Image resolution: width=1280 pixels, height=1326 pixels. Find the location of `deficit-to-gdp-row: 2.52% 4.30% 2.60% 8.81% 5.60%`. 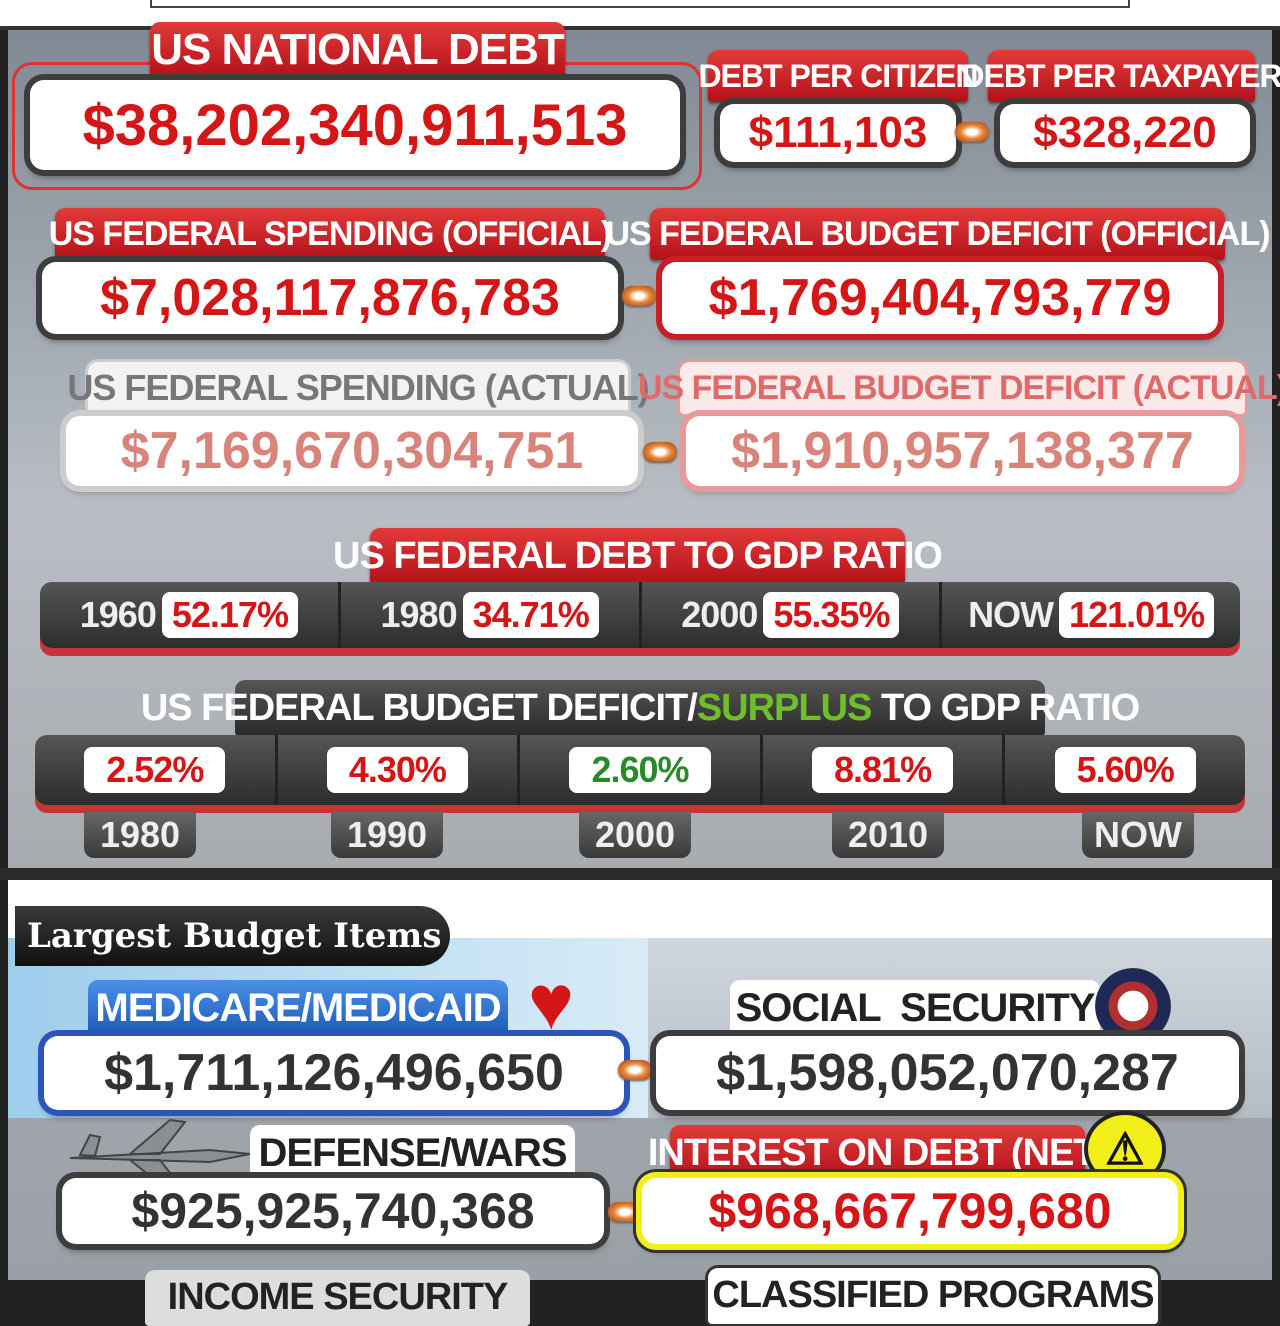

deficit-to-gdp-row: 2.52% 4.30% 2.60% 8.81% 5.60% is located at coordinates (640, 770).